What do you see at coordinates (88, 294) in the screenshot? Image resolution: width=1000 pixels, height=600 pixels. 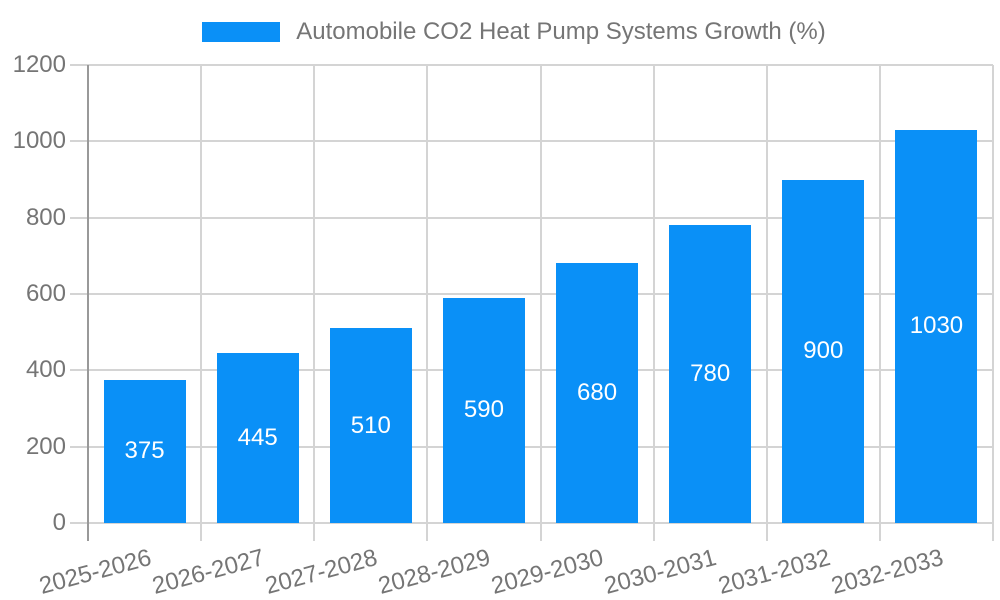 I see `y-axis-line` at bounding box center [88, 294].